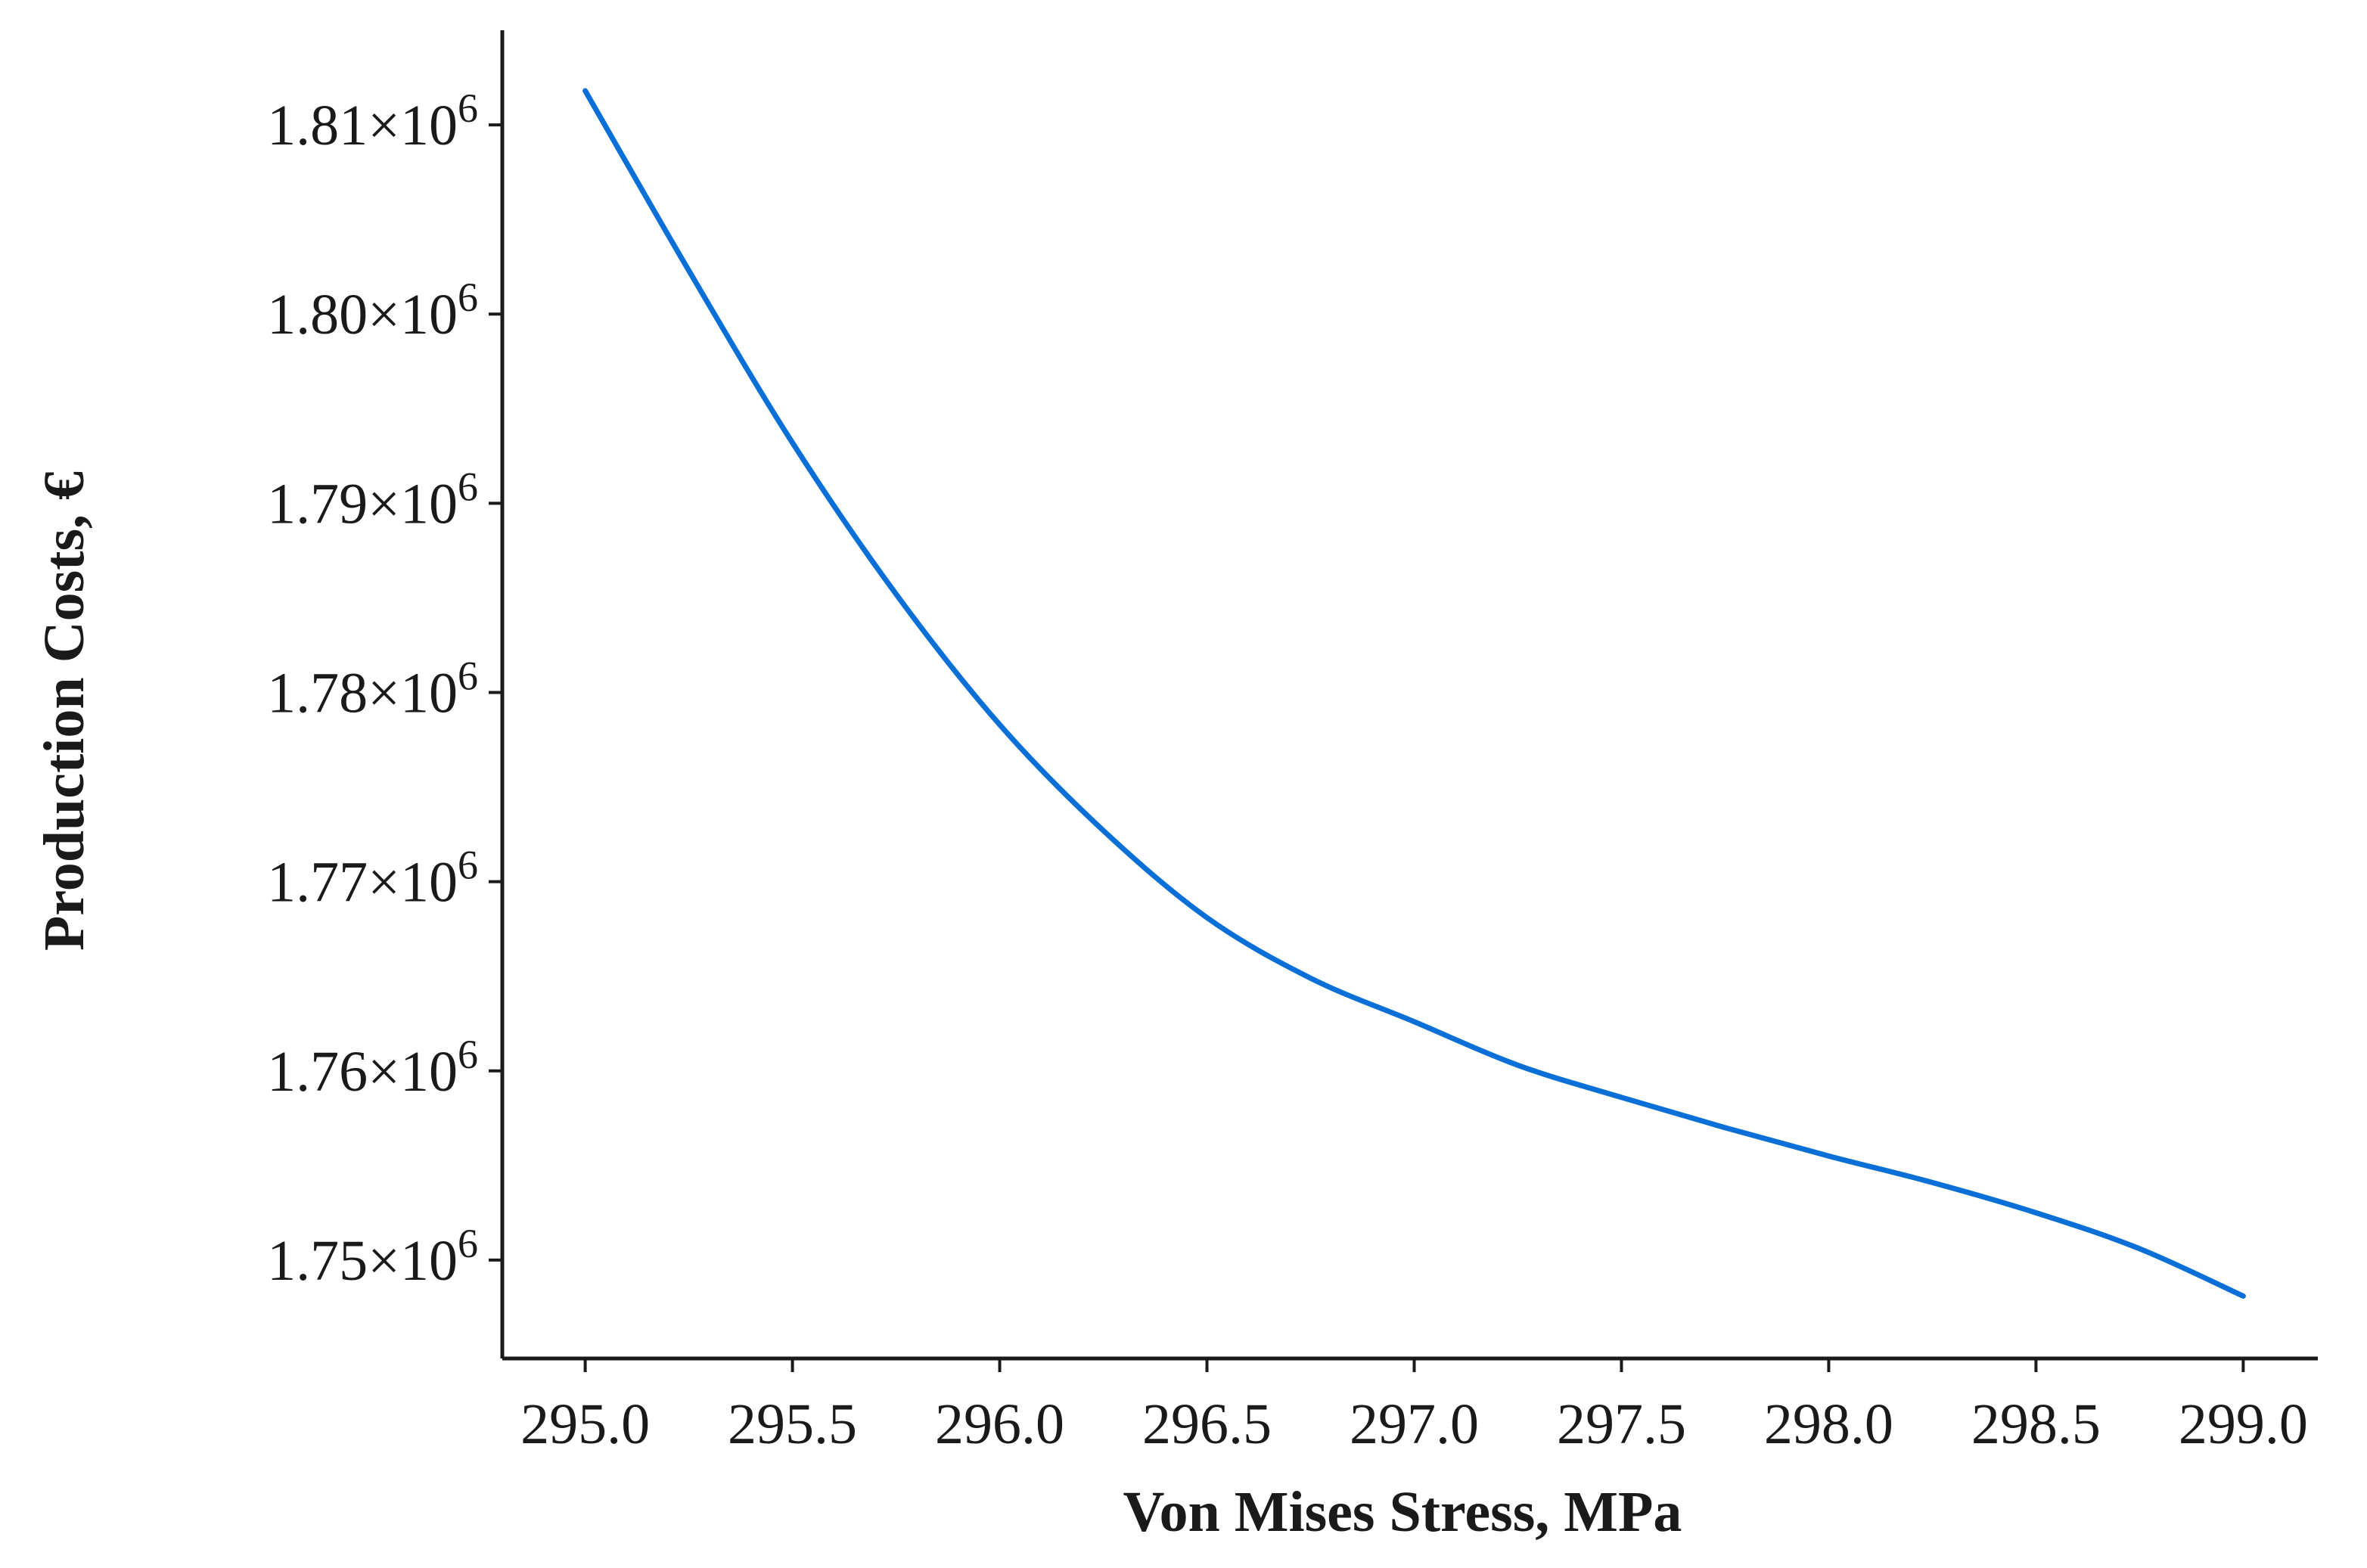  I want to click on y-tick-label: 1.77×10⁶, so click(372, 879).